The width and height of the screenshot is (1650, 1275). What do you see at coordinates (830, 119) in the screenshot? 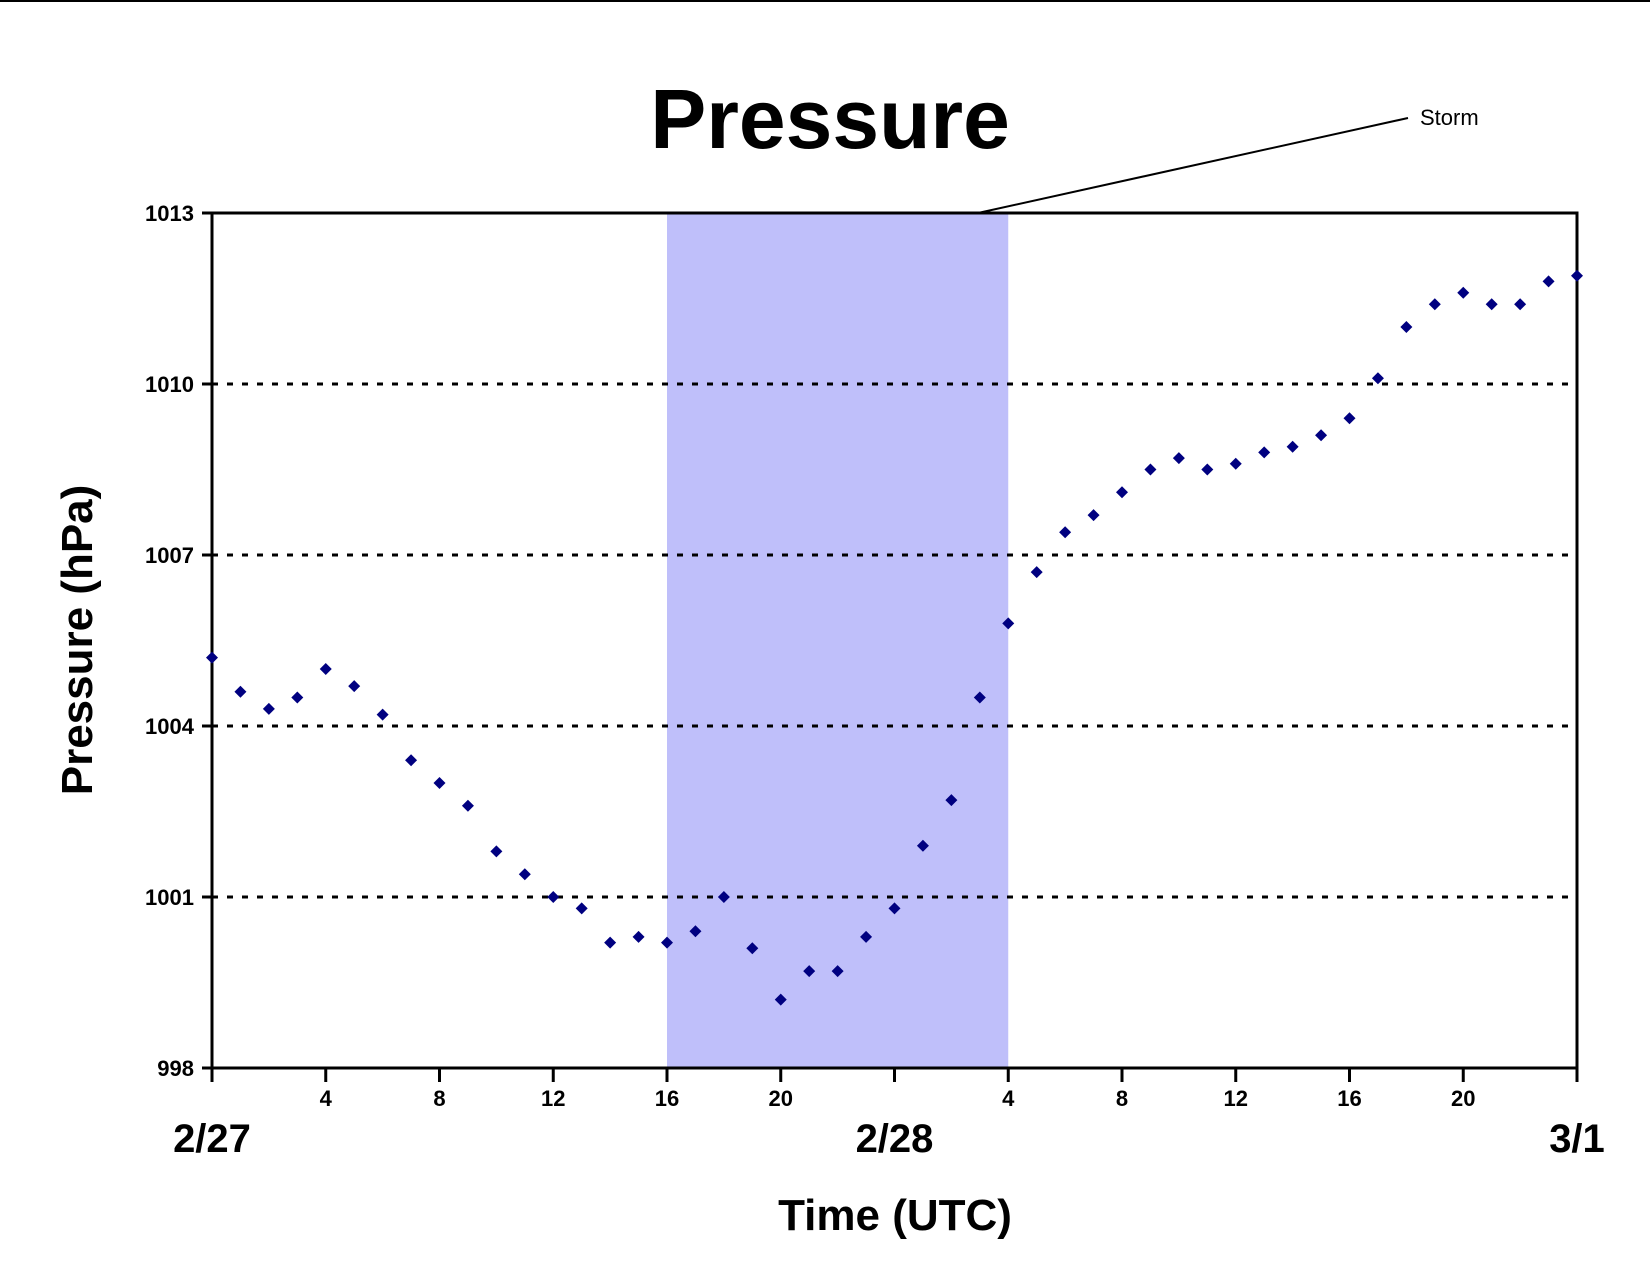
I see `chart-title: Pressure` at bounding box center [830, 119].